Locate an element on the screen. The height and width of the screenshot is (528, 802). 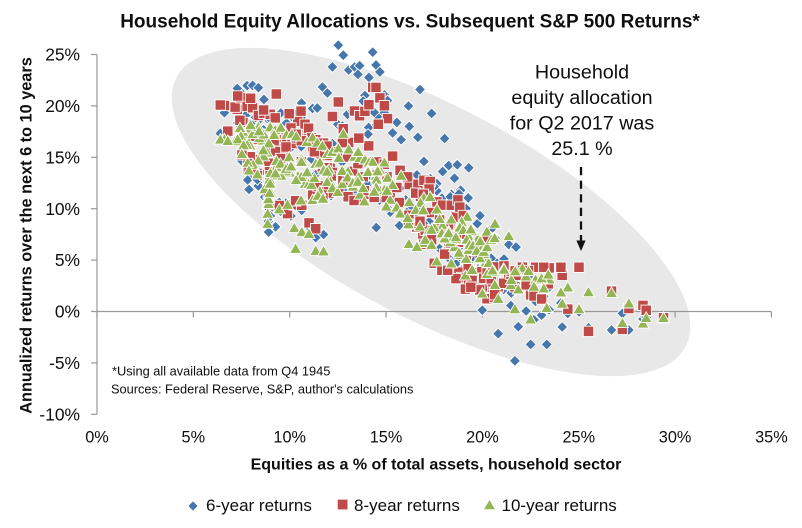
svg-text: Household is located at coordinates (582, 72).